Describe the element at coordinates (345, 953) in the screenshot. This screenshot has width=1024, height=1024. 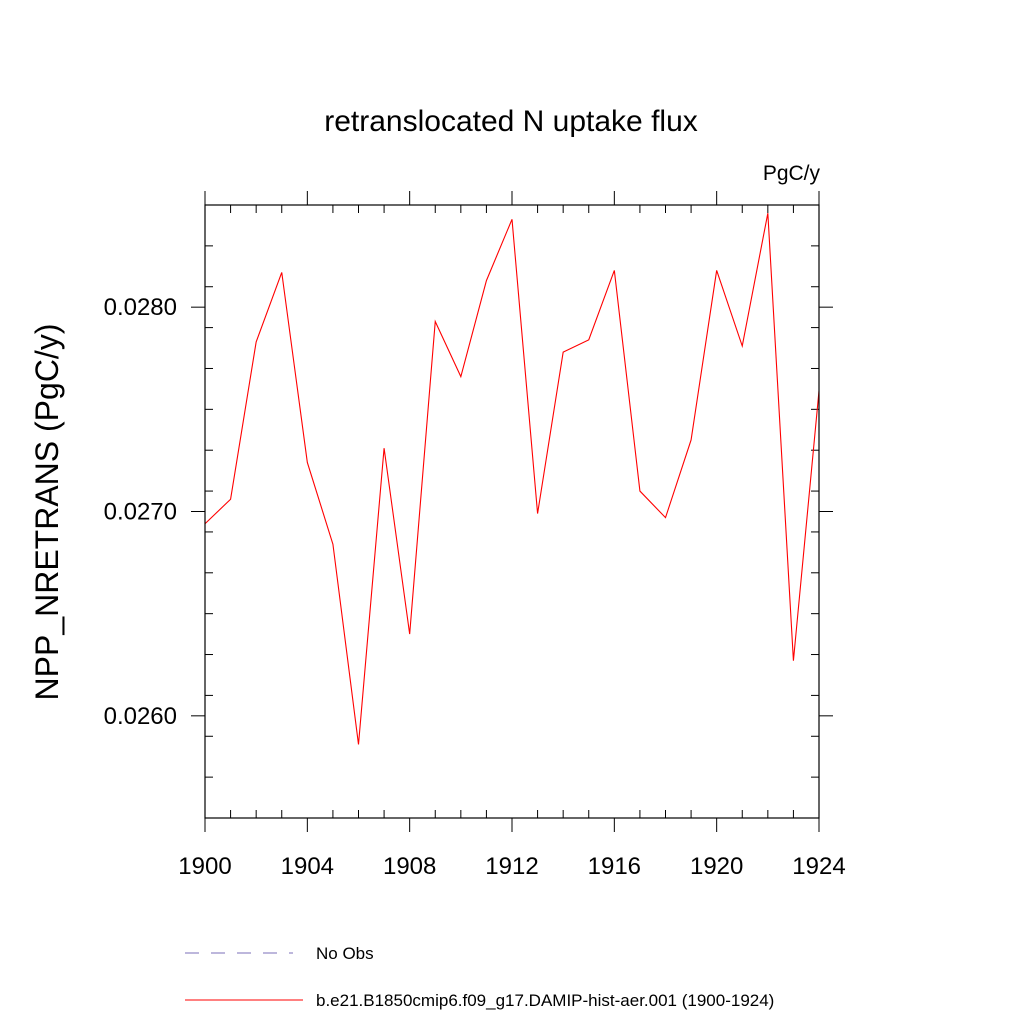
I see `legend-label: No Obs` at that location.